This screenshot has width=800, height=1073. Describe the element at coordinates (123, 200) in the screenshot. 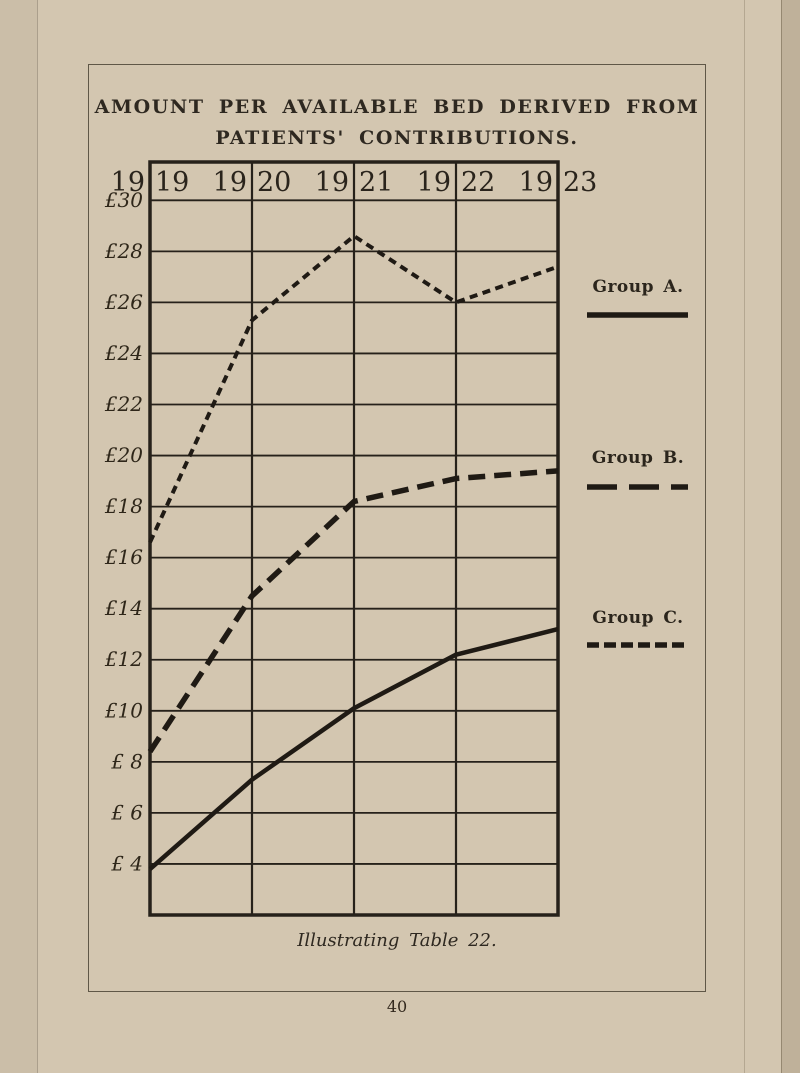

I see `pound-axis-label: £30` at that location.